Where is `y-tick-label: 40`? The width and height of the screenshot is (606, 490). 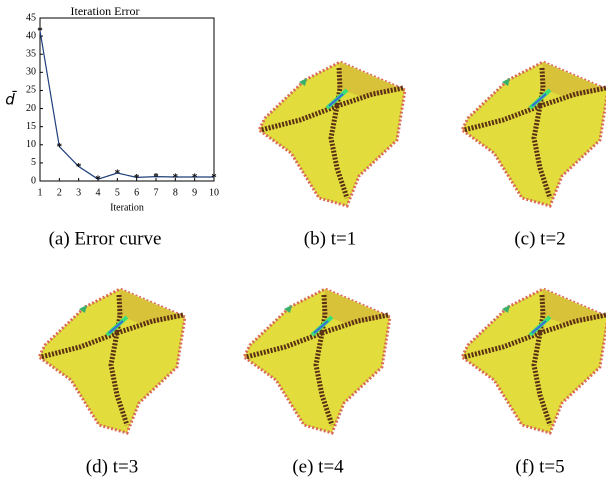 y-tick-label: 40 is located at coordinates (31, 35).